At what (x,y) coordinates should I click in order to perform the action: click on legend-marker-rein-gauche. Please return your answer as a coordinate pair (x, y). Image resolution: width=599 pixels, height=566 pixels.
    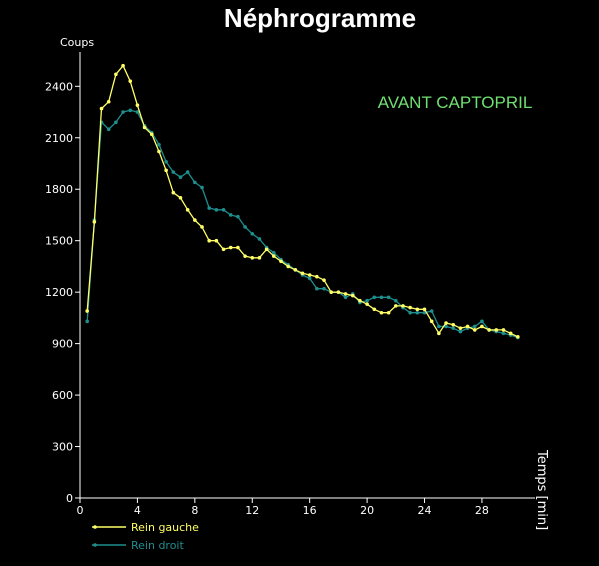
    Looking at the image, I should click on (95, 527).